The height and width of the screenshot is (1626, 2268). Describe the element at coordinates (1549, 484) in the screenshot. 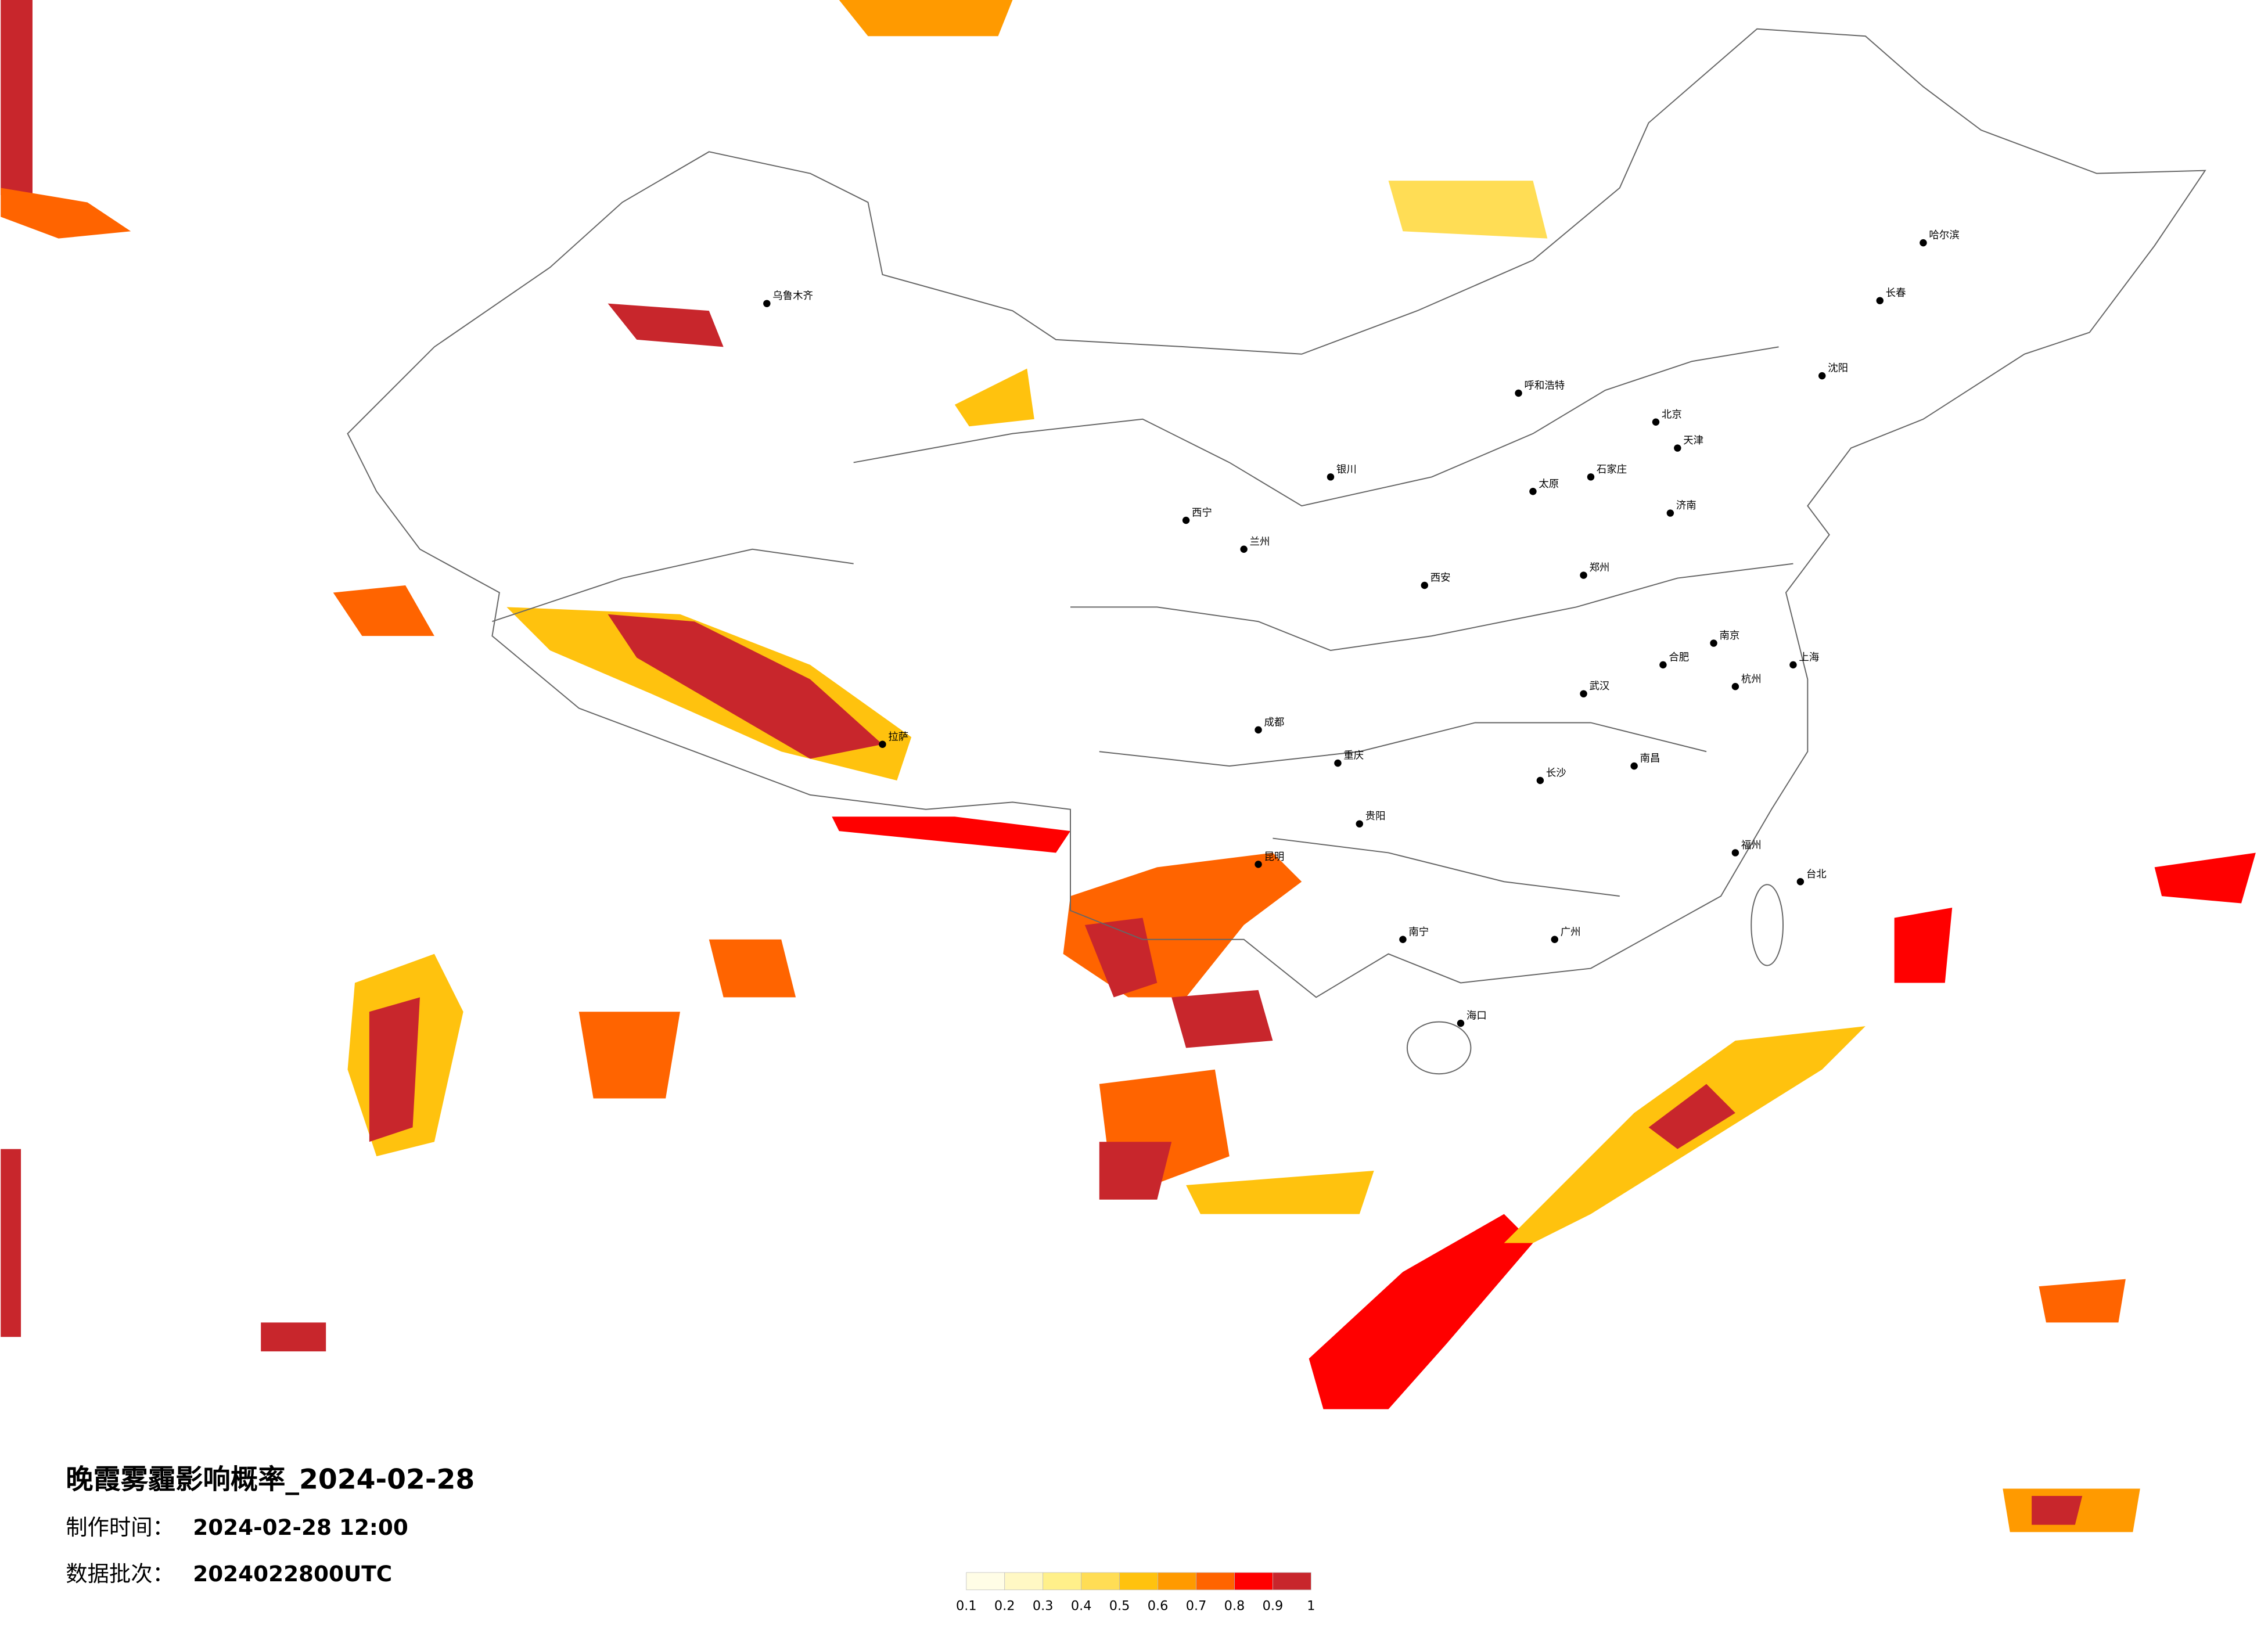

I see `city-label: 太原` at that location.